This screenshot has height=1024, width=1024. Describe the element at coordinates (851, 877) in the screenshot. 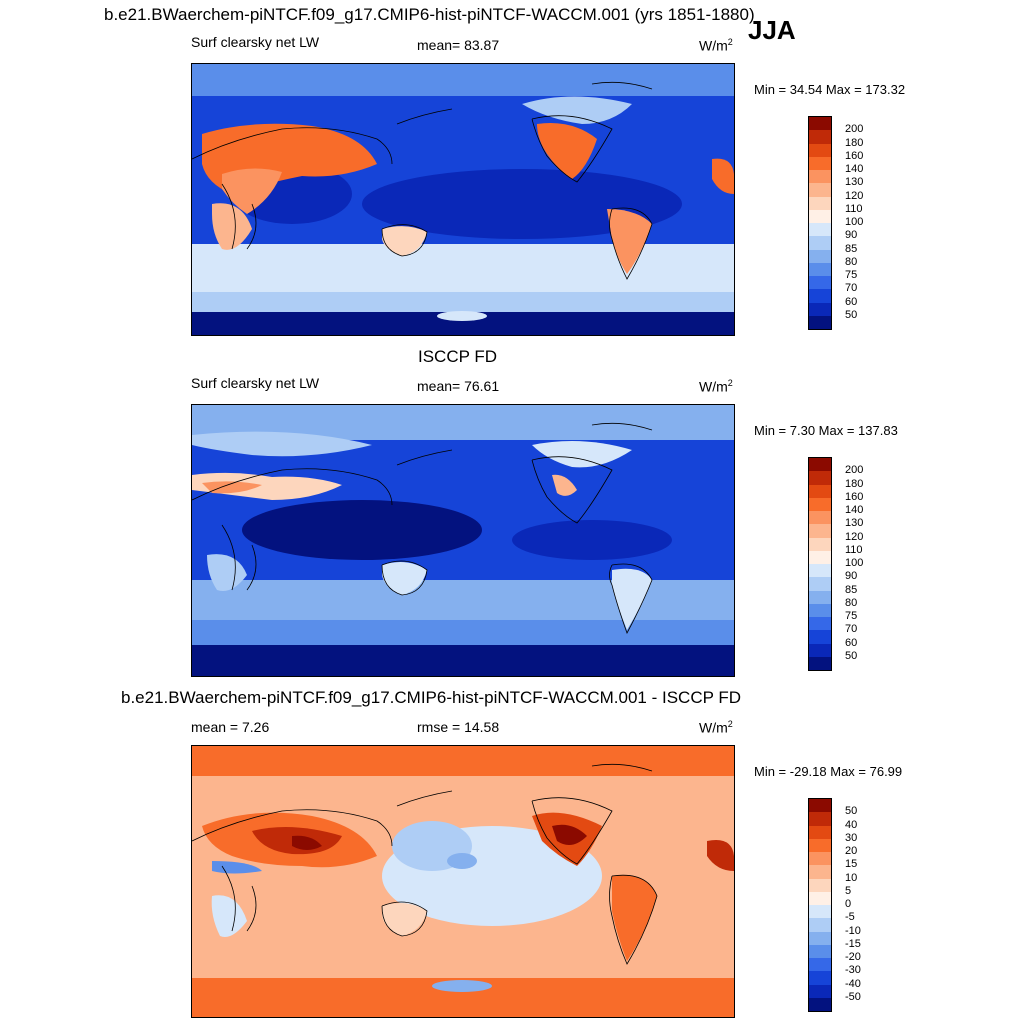

I see `colorbar-tick-label: 10` at that location.